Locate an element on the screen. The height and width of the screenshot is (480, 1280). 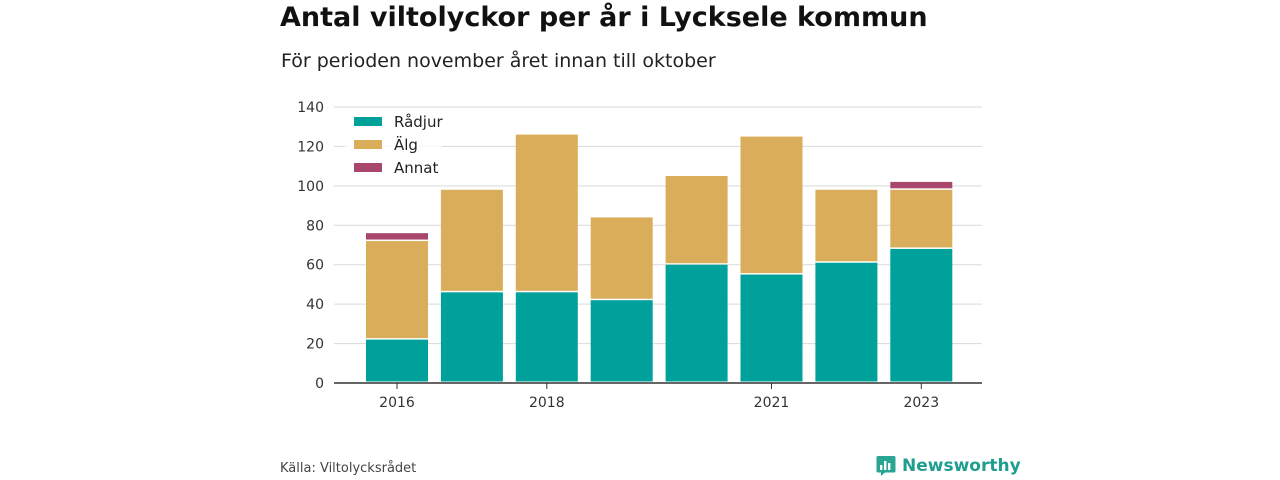
x-tick-label: 2023 is located at coordinates (921, 403).